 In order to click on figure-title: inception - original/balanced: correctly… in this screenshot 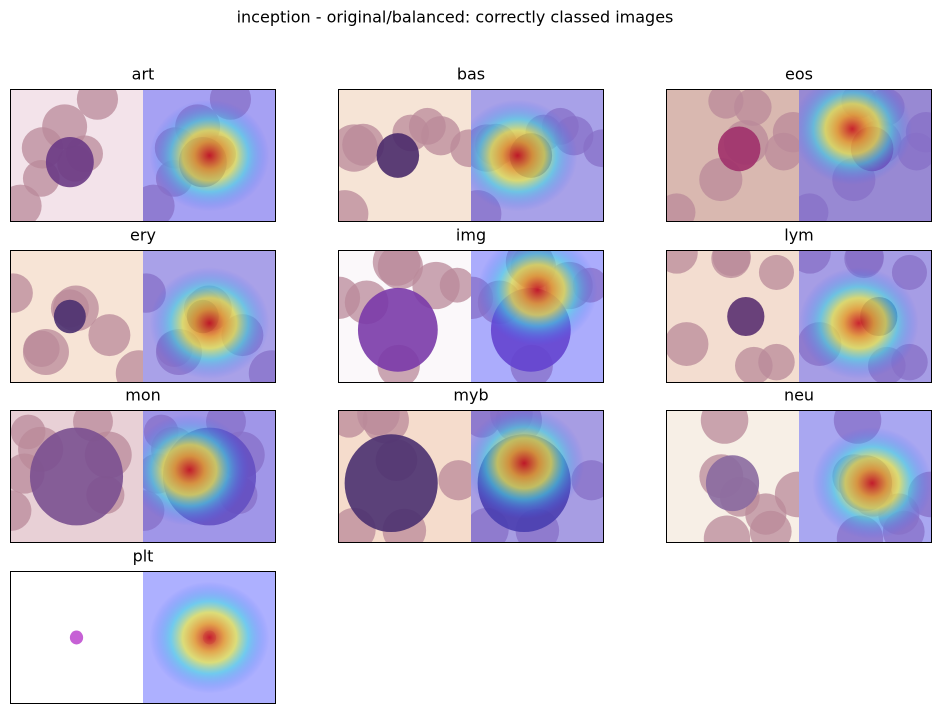, I will do `click(455, 17)`.